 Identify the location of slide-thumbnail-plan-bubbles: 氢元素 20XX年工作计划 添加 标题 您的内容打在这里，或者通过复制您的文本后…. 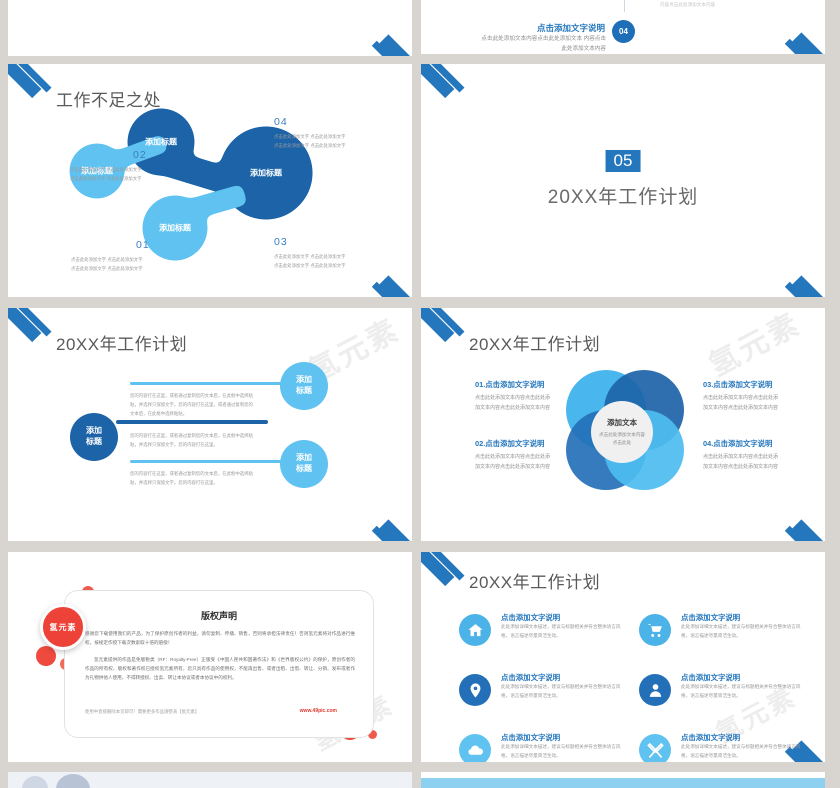
(210, 424).